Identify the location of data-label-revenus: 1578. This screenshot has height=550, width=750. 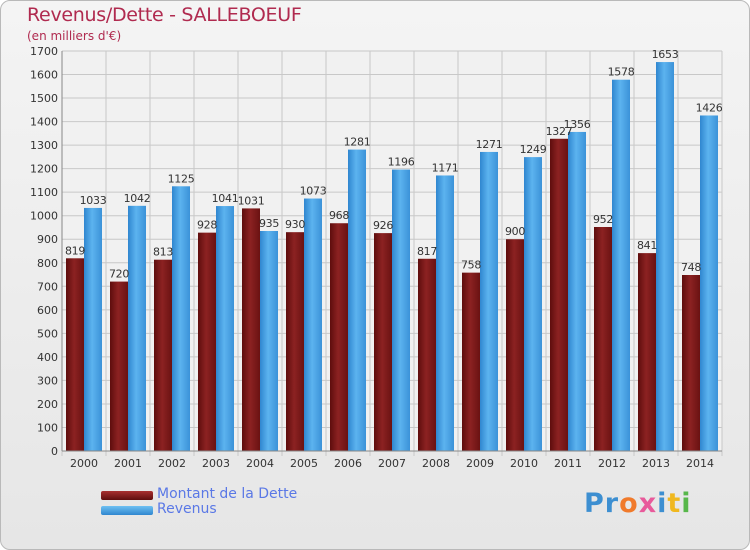
(621, 72).